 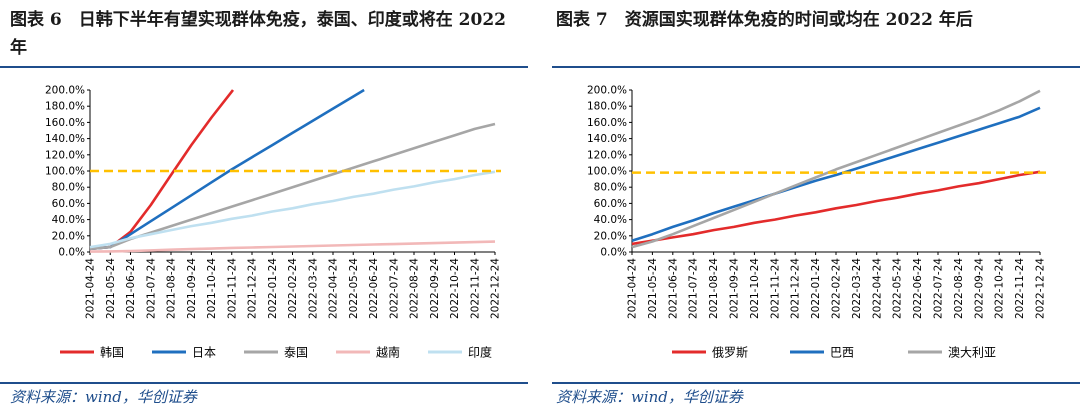 I want to click on legend-label: 澳大利亚, so click(x=972, y=353).